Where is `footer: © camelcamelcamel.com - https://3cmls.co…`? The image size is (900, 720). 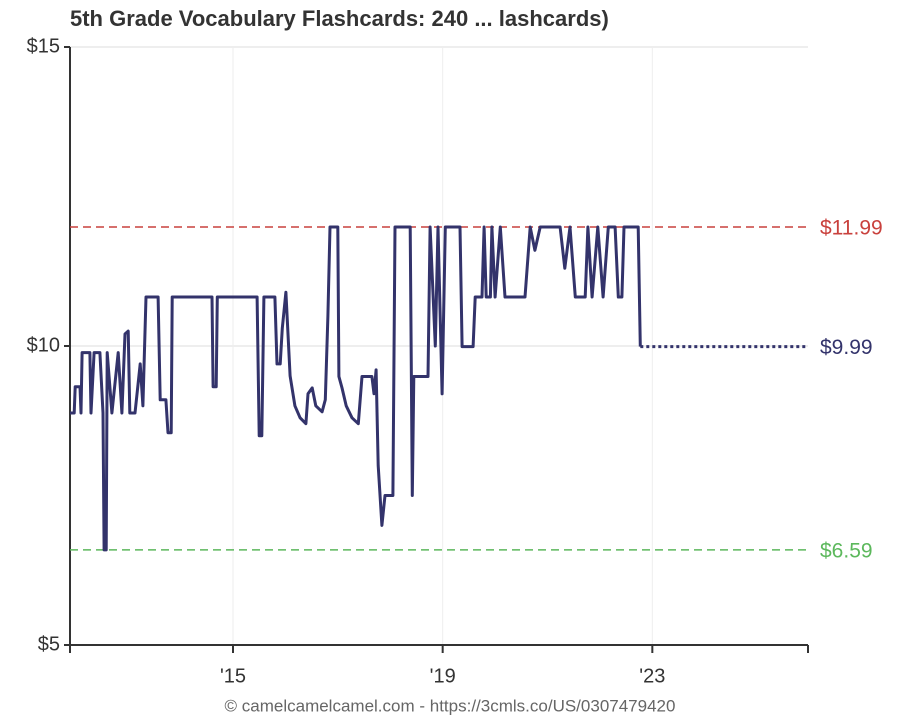 footer: © camelcamelcamel.com - https://3cmls.co… is located at coordinates (450, 705).